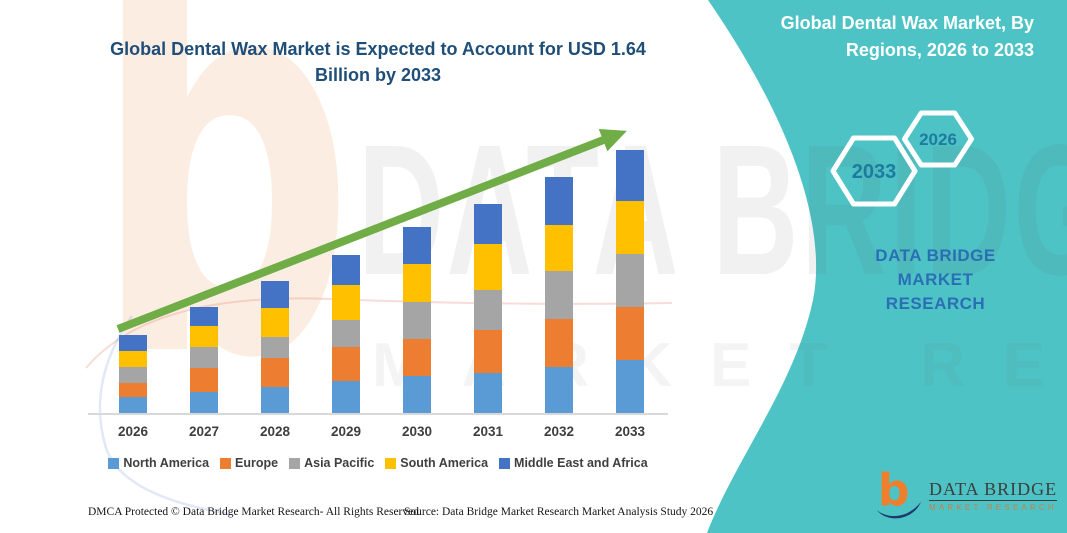 The height and width of the screenshot is (533, 1067). What do you see at coordinates (993, 507) in the screenshot?
I see `logo-subtitle: MARKET RESEARCH` at bounding box center [993, 507].